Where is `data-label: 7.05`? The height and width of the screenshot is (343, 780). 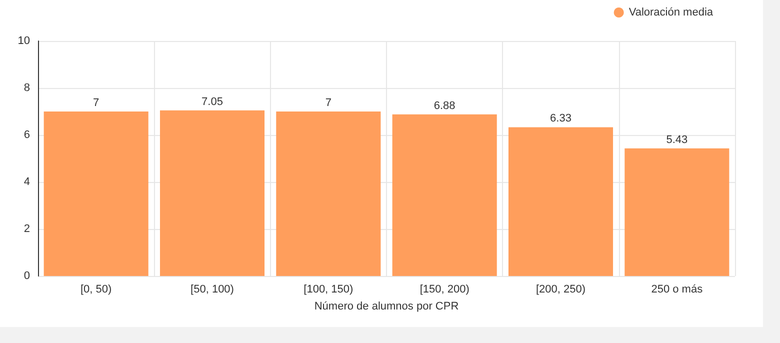 data-label: 7.05 is located at coordinates (212, 102).